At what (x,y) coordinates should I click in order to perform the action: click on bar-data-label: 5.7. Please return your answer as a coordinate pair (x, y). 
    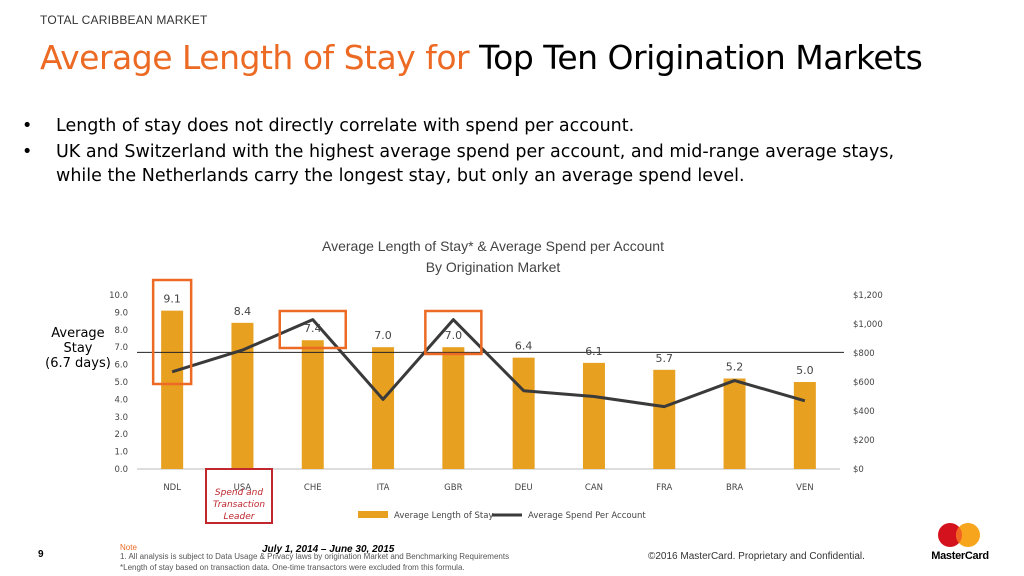
    Looking at the image, I should click on (665, 358).